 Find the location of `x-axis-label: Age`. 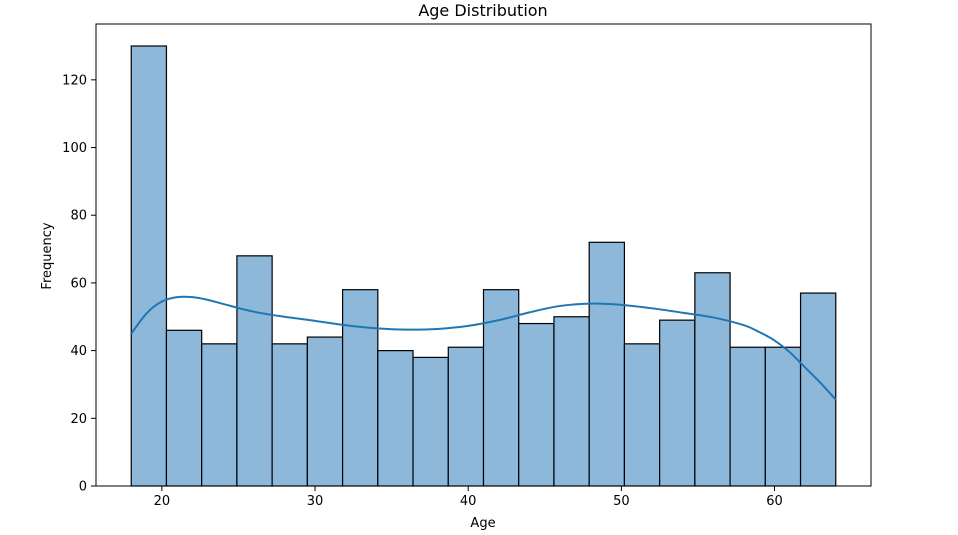

x-axis-label: Age is located at coordinates (482, 523).